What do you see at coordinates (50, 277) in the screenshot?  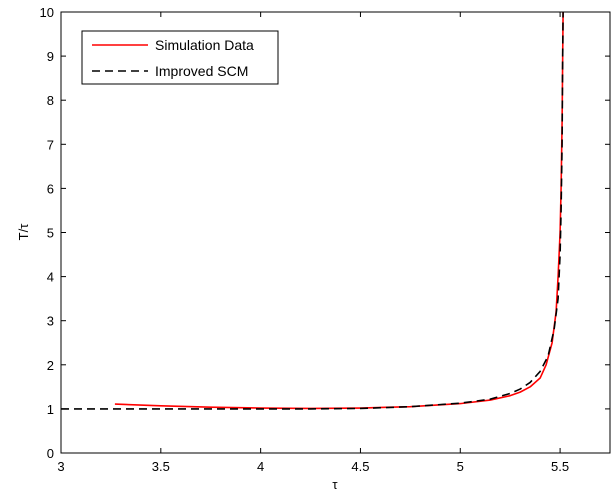 I see `y-tick-label: 4` at bounding box center [50, 277].